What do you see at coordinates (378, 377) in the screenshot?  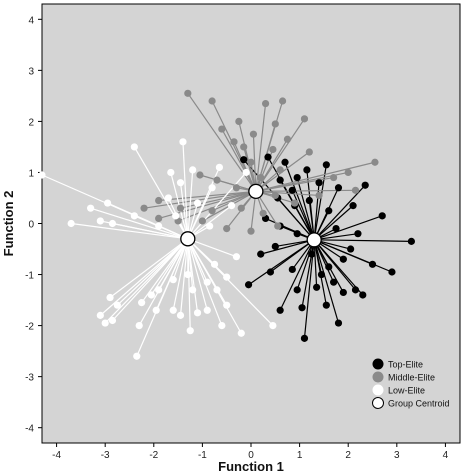 I see `legend-marker-middle-elite` at bounding box center [378, 377].